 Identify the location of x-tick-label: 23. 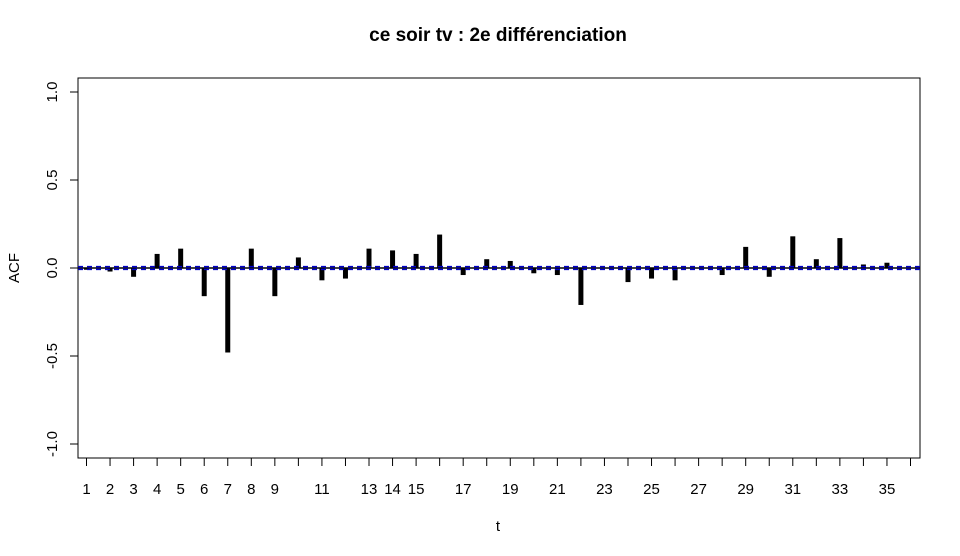
(604, 489).